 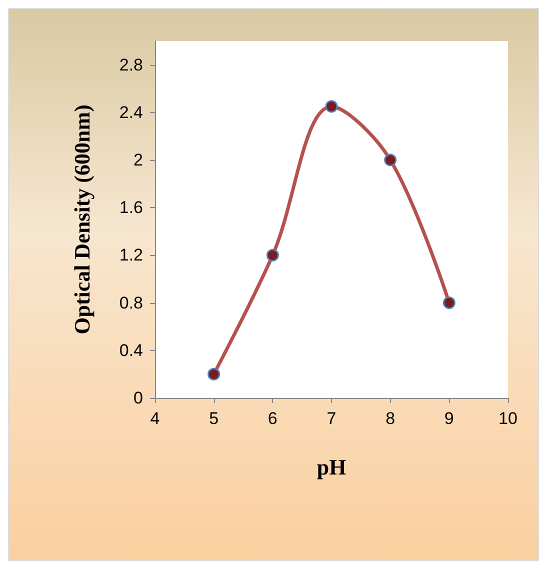 What do you see at coordinates (131, 64) in the screenshot?
I see `y-tick-label: 2.8` at bounding box center [131, 64].